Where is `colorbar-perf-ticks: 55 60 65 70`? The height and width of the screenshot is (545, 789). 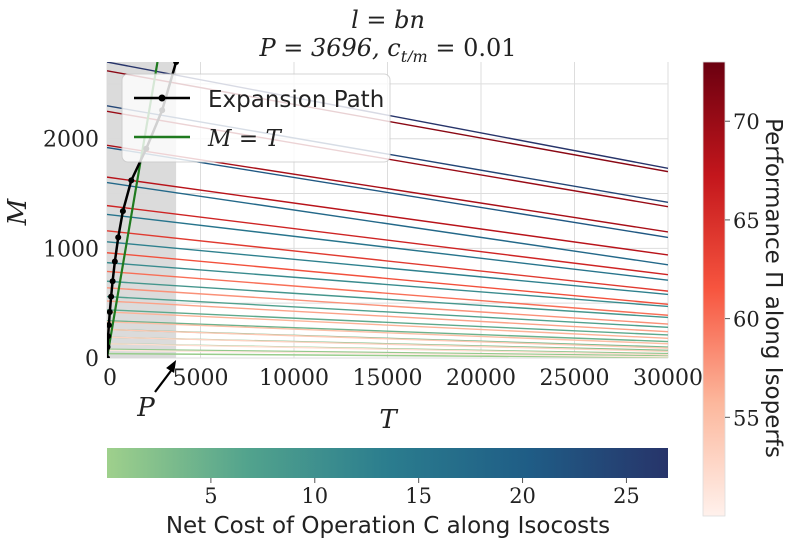 colorbar-perf-ticks: 55 60 65 70 is located at coordinates (742, 270).